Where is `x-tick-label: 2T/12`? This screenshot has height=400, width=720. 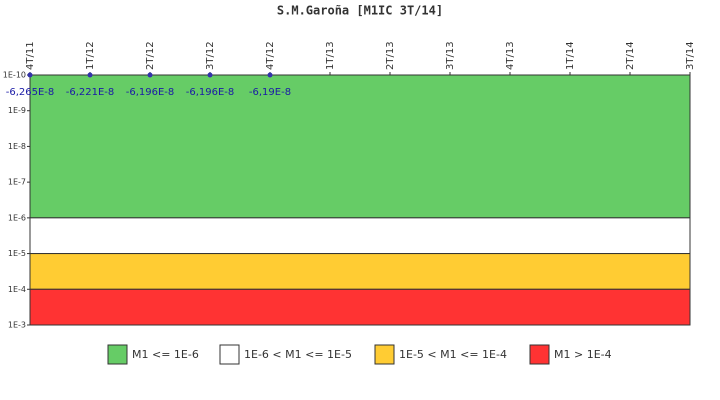
x-tick-label: 2T/12 is located at coordinates (150, 55).